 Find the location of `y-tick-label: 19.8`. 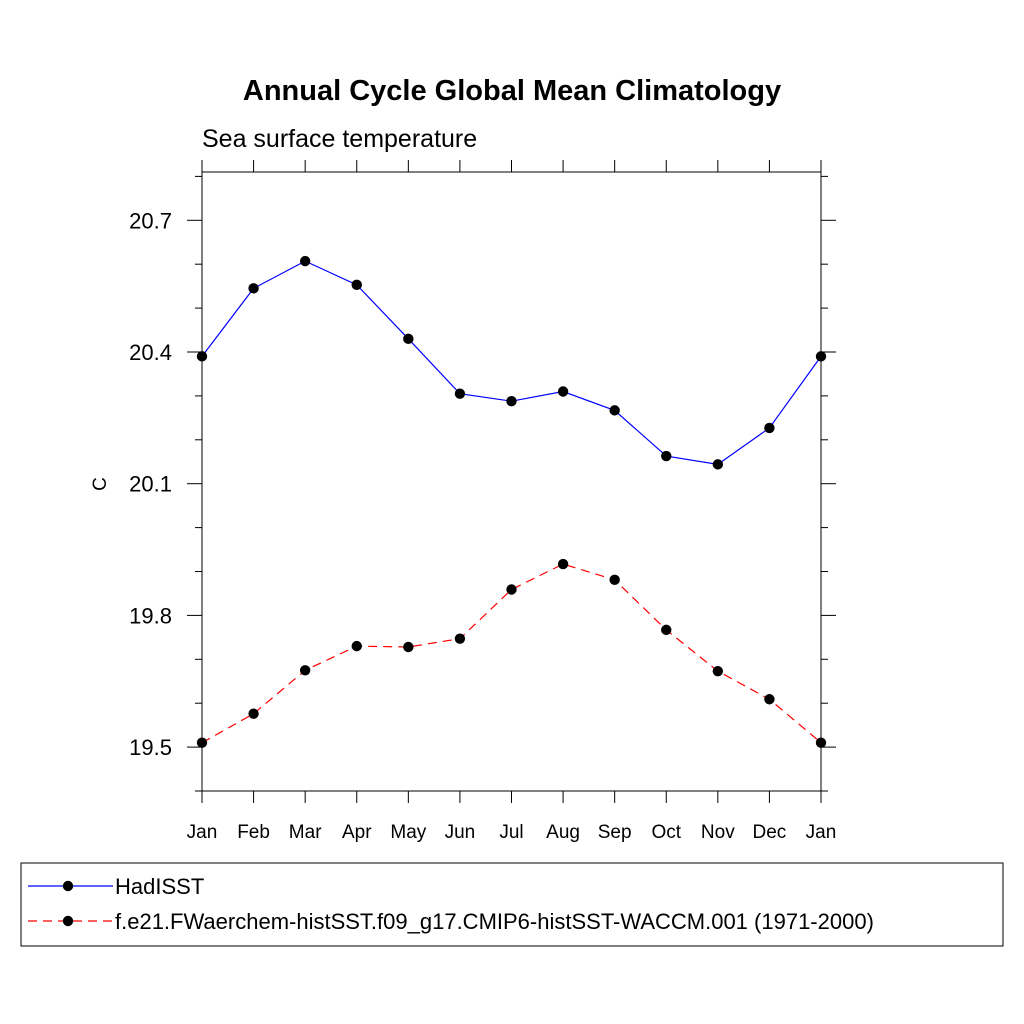

y-tick-label: 19.8 is located at coordinates (150, 615).